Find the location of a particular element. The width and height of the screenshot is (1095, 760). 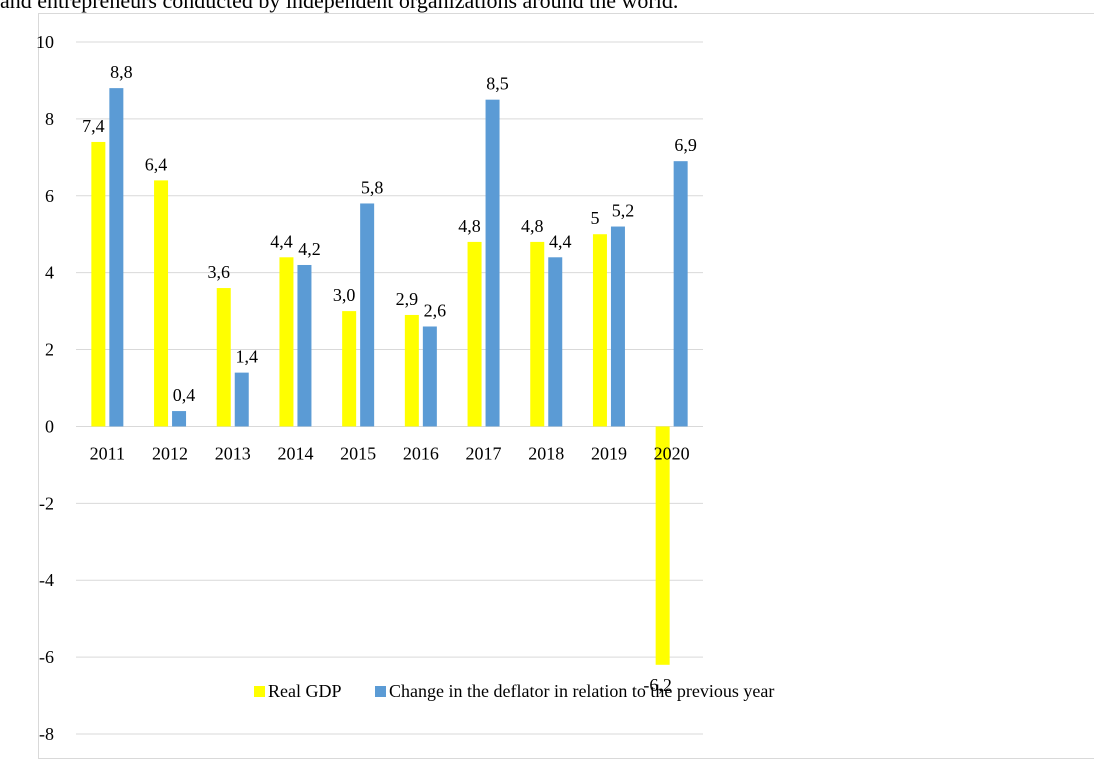

data-label-deflator-change: 0,4 is located at coordinates (184, 395).